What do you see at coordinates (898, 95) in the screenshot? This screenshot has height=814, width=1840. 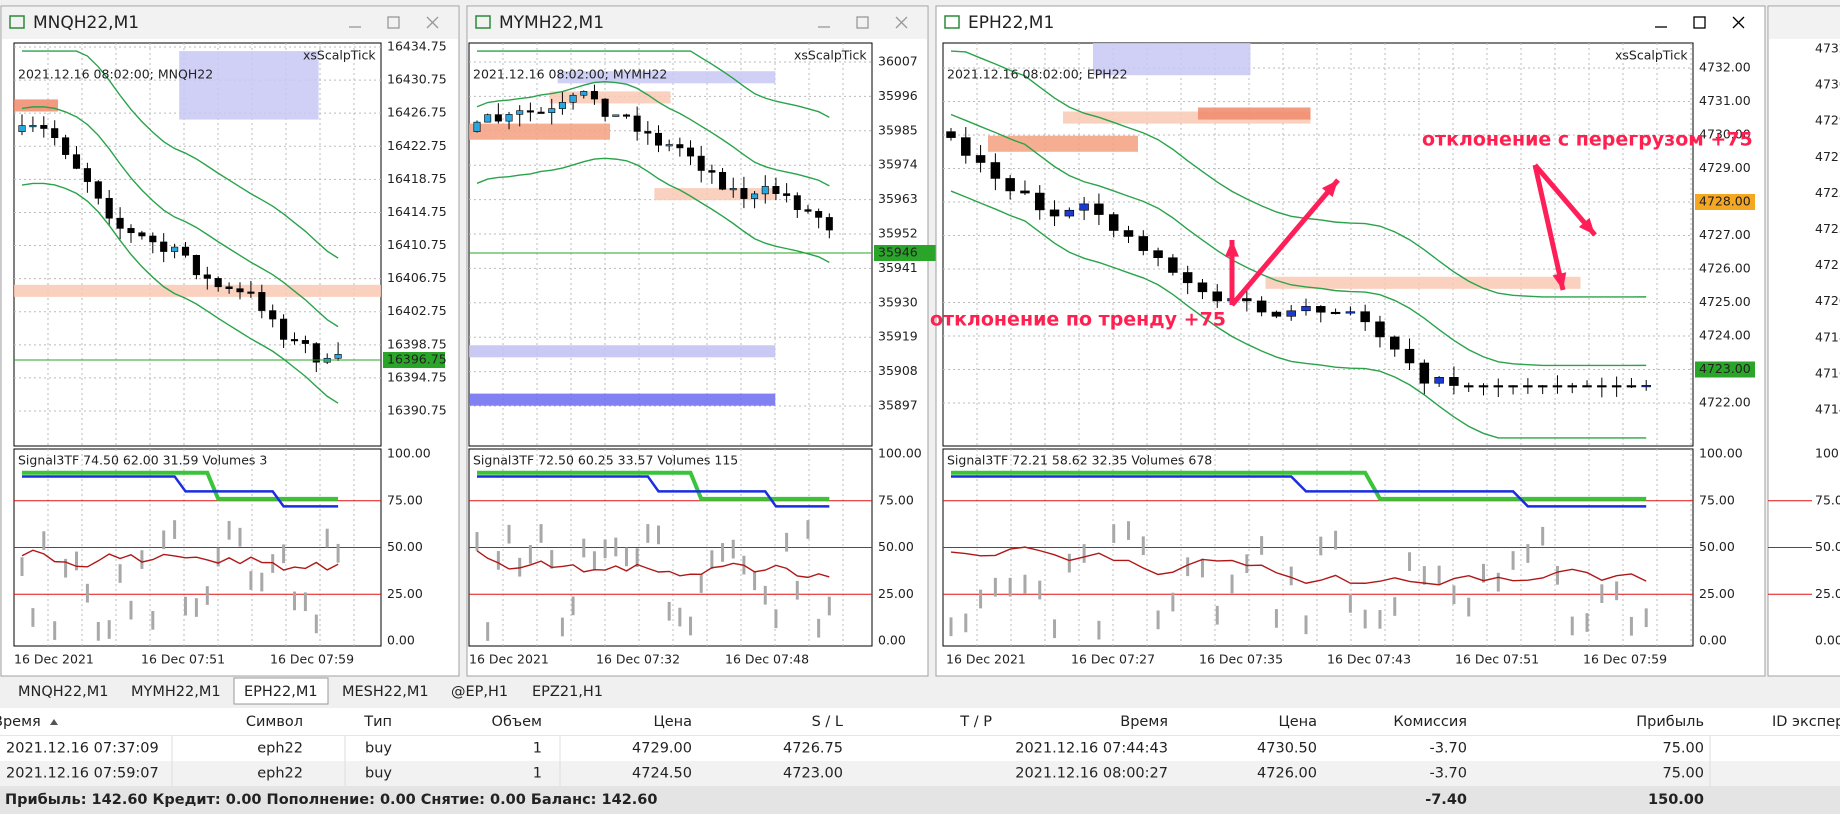 I see `price-label: 35996` at bounding box center [898, 95].